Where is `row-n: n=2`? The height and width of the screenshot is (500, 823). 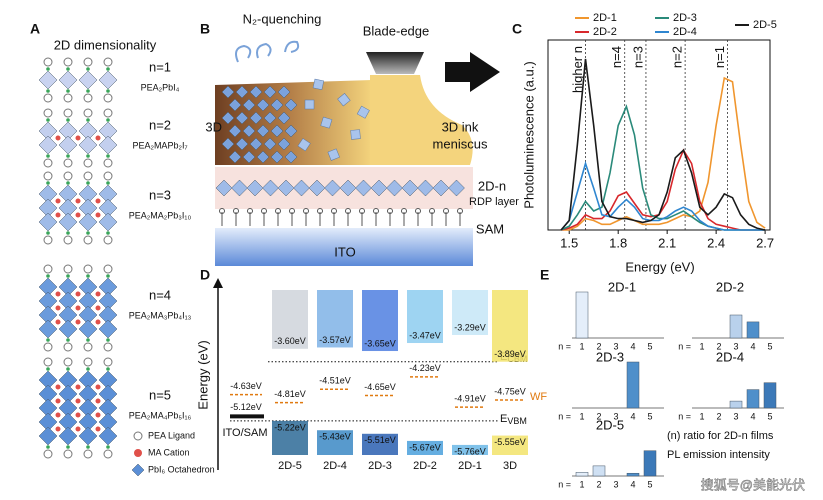
row-n: n=2 is located at coordinates (160, 124).